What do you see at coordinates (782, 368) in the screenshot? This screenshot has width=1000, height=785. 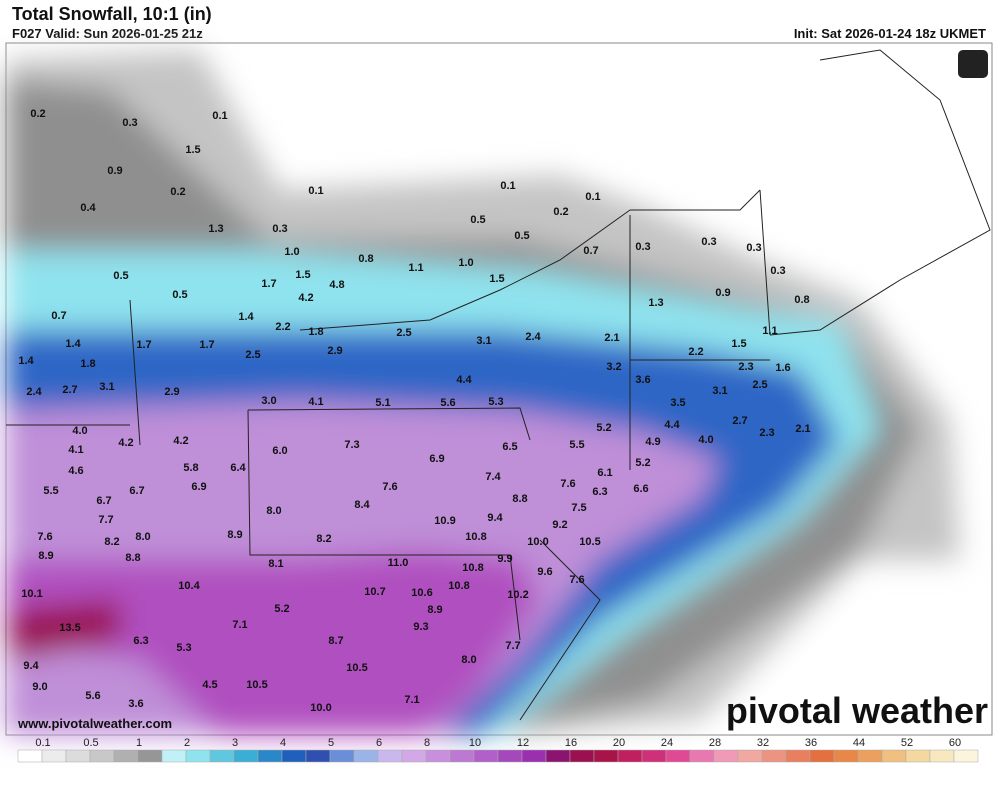 I see `snow-amount: 1.6` at bounding box center [782, 368].